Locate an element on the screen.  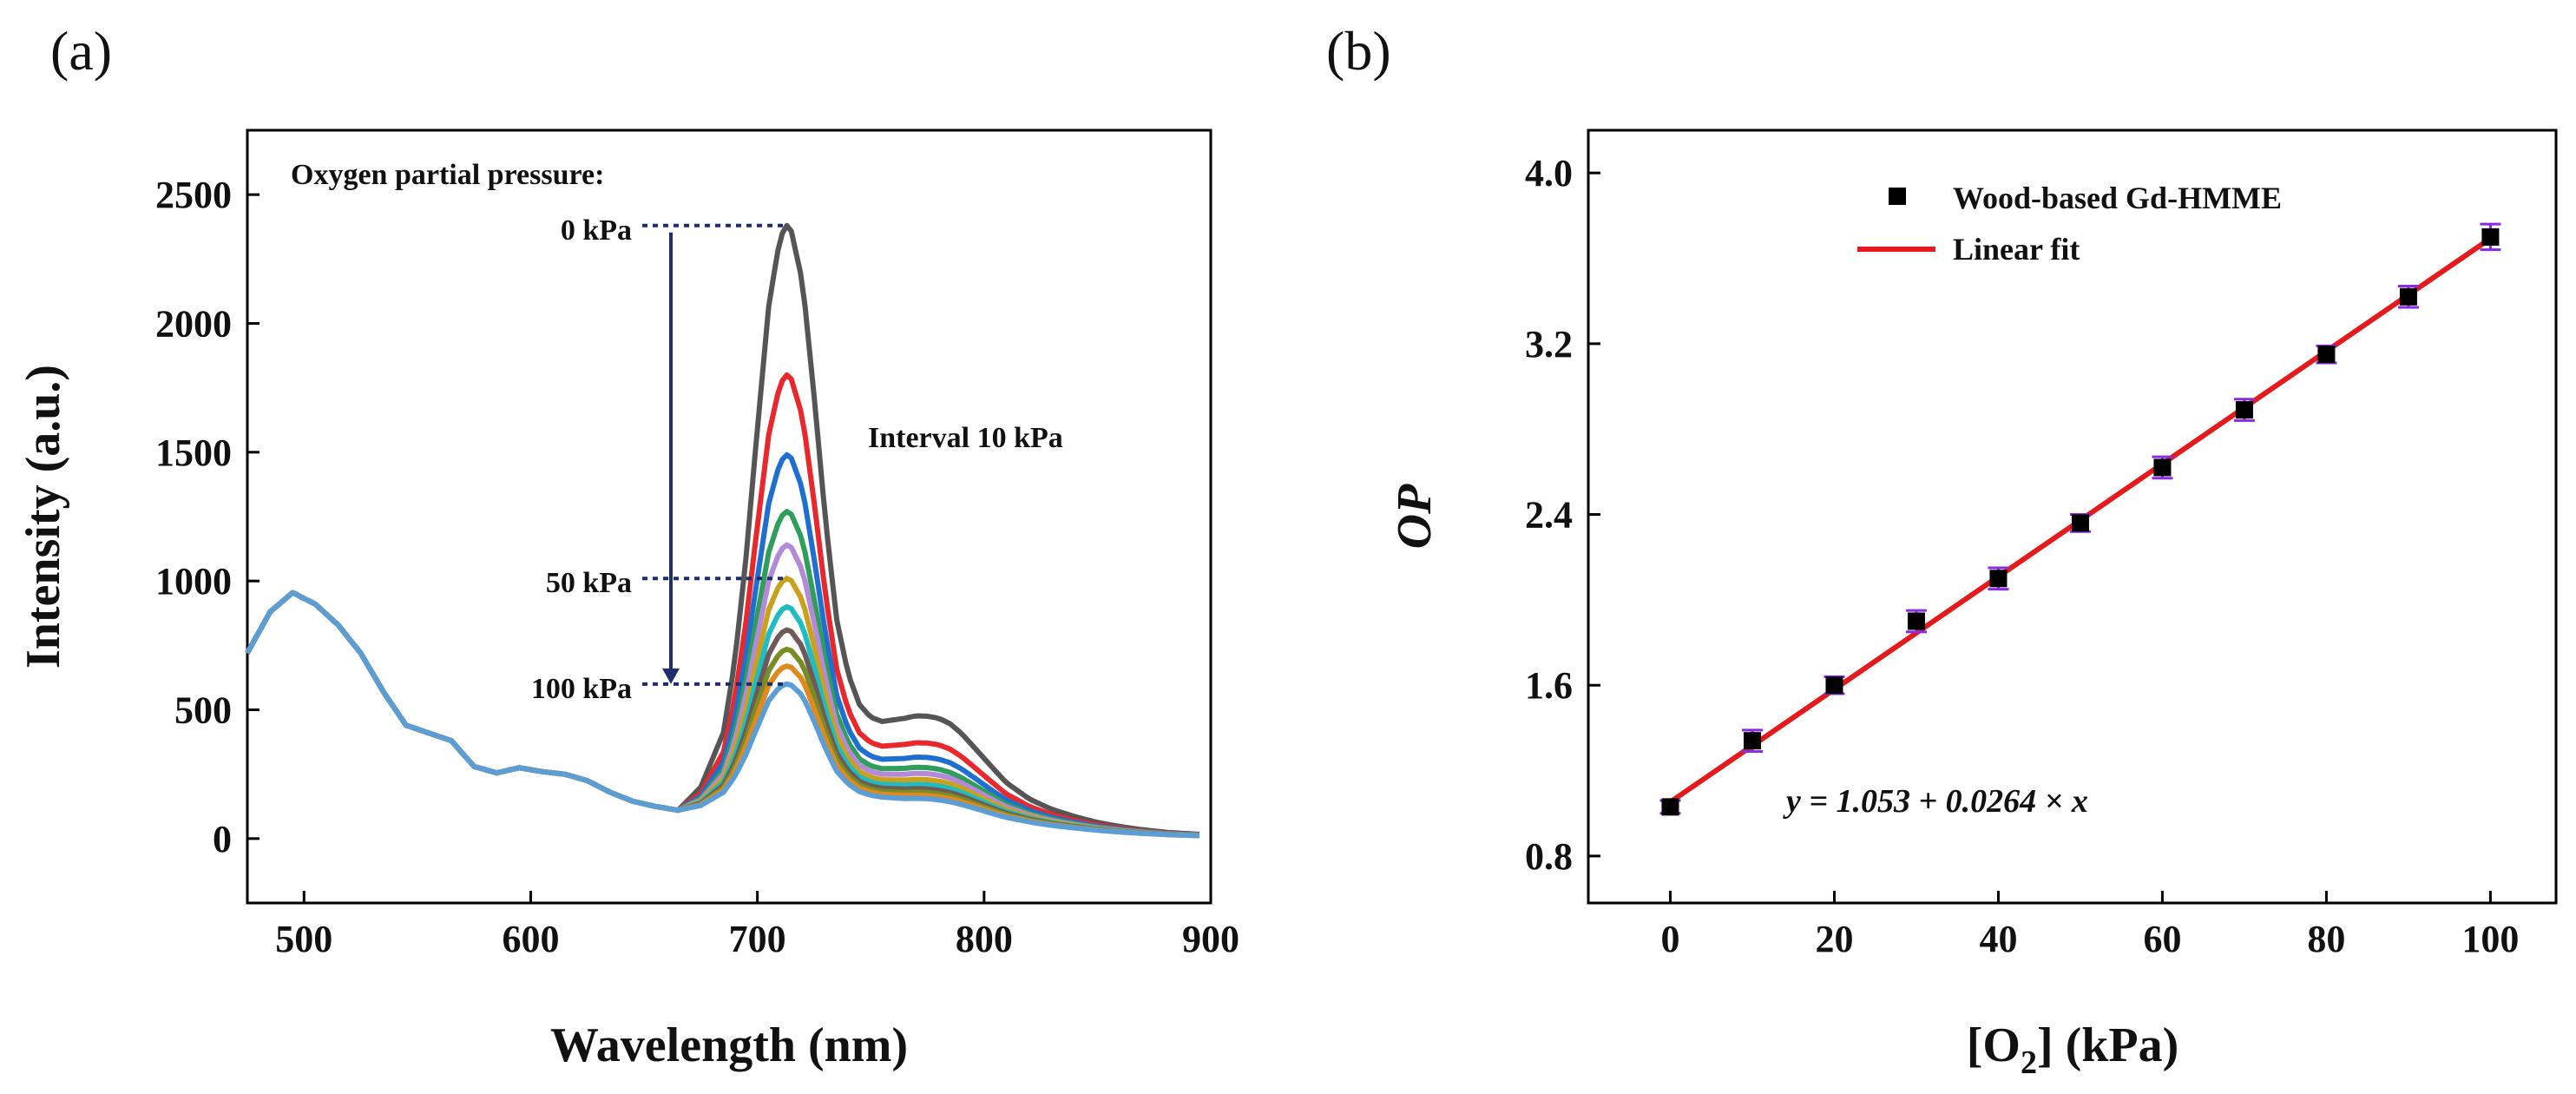
y-tick-label: 1.6 is located at coordinates (1549, 685).